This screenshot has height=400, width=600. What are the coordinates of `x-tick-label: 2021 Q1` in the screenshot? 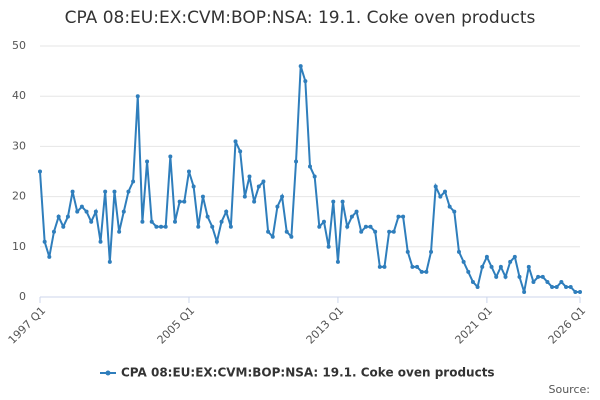 It's located at (474, 325).